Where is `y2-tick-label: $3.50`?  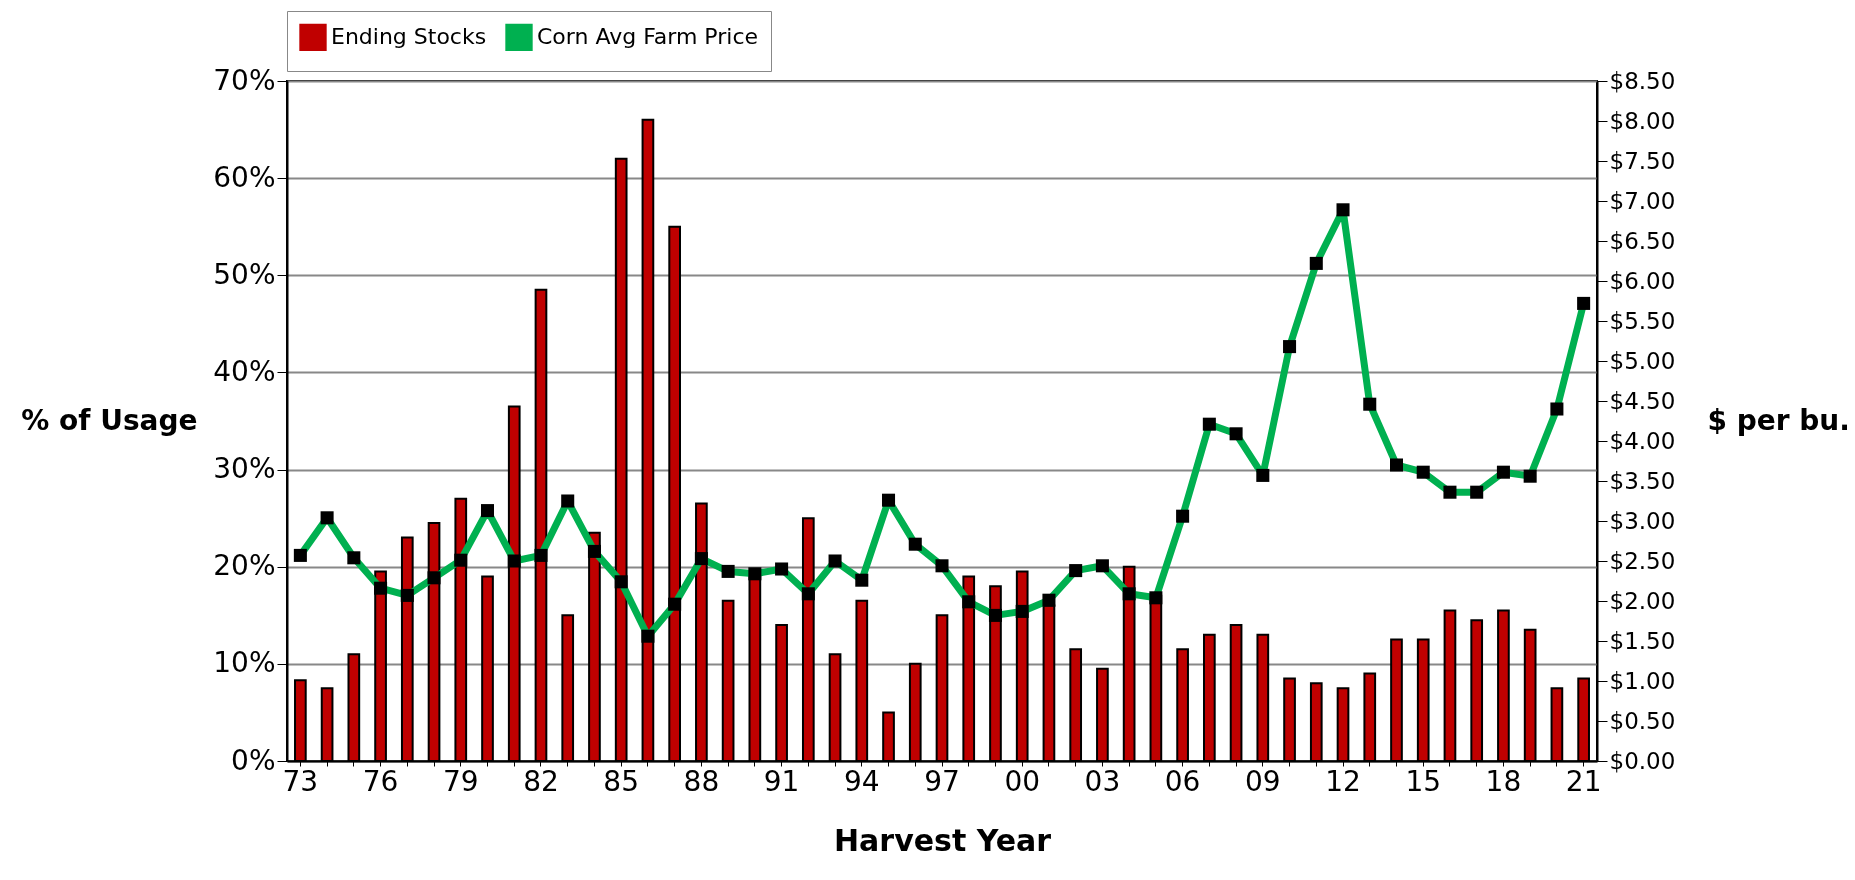
y2-tick-label: $3.50 is located at coordinates (1642, 480).